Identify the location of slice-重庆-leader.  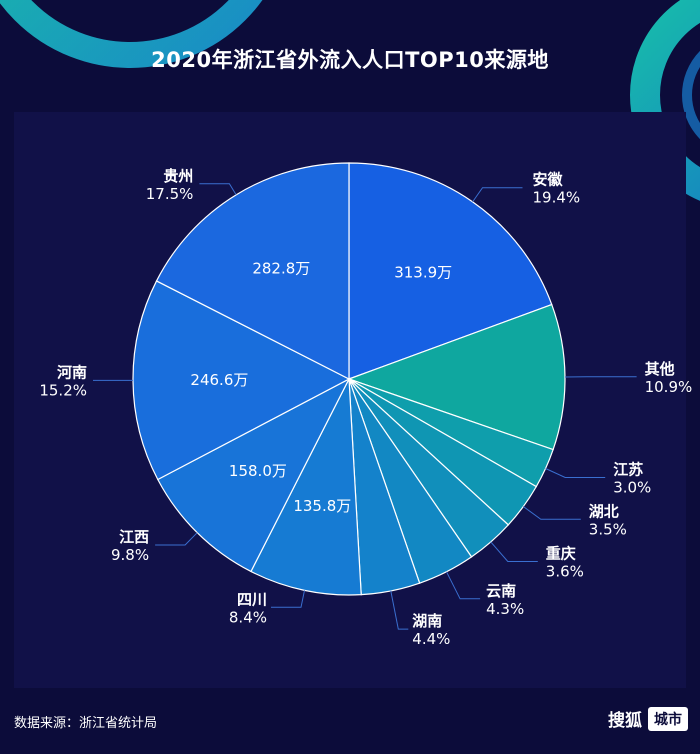
(514, 551).